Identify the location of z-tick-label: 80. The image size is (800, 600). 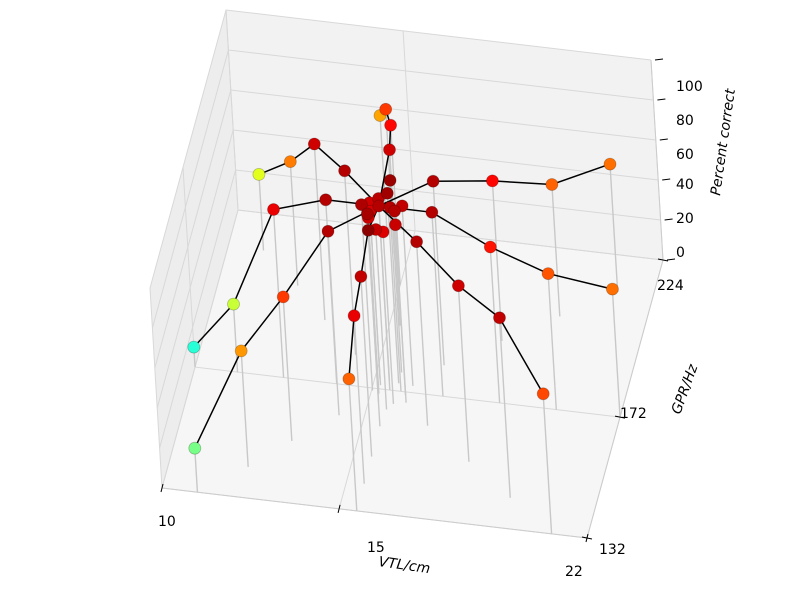
(685, 121).